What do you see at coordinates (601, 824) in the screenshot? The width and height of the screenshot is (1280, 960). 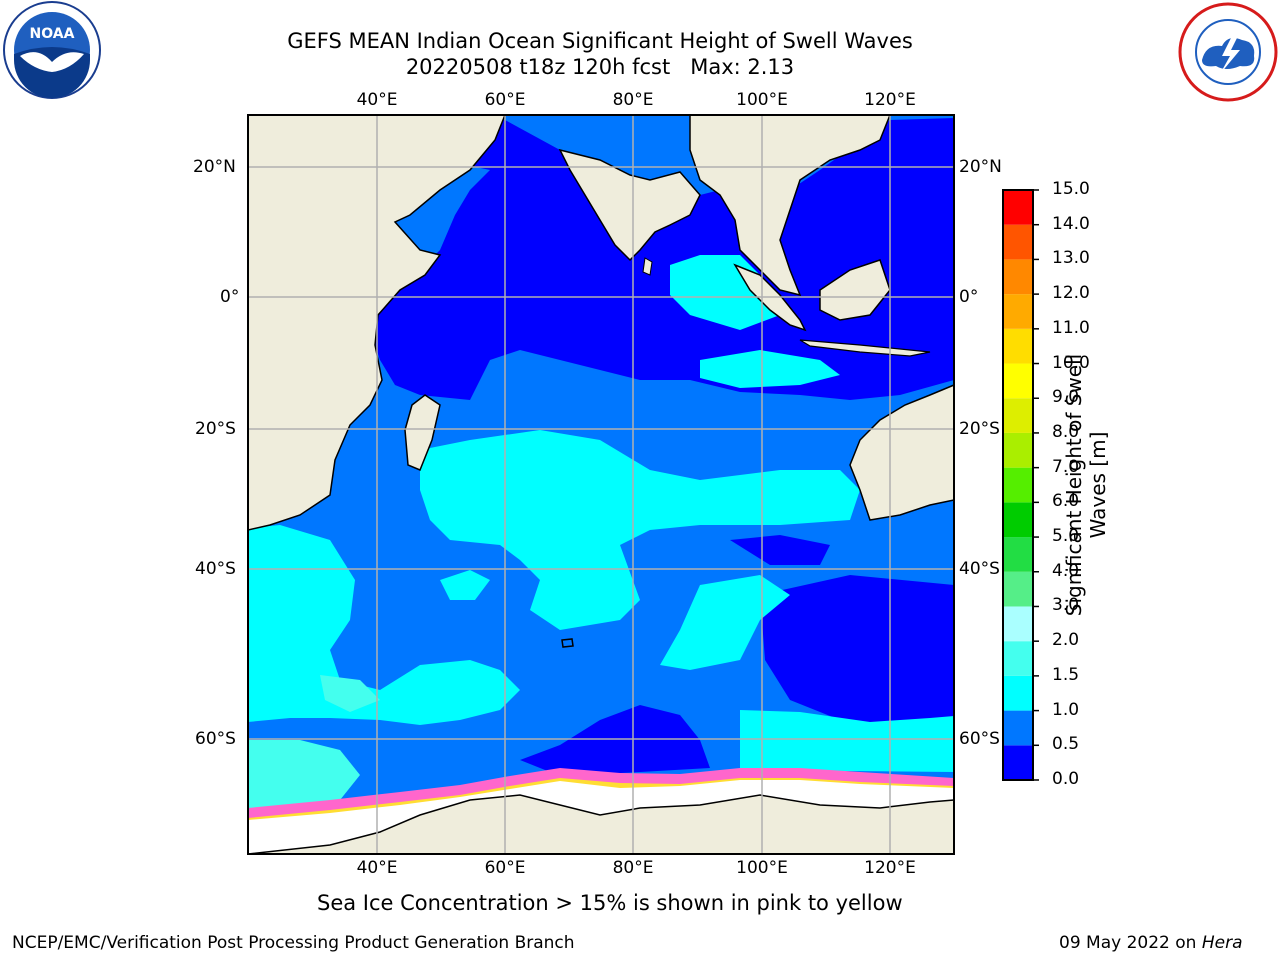 I see `land-antarctica` at bounding box center [601, 824].